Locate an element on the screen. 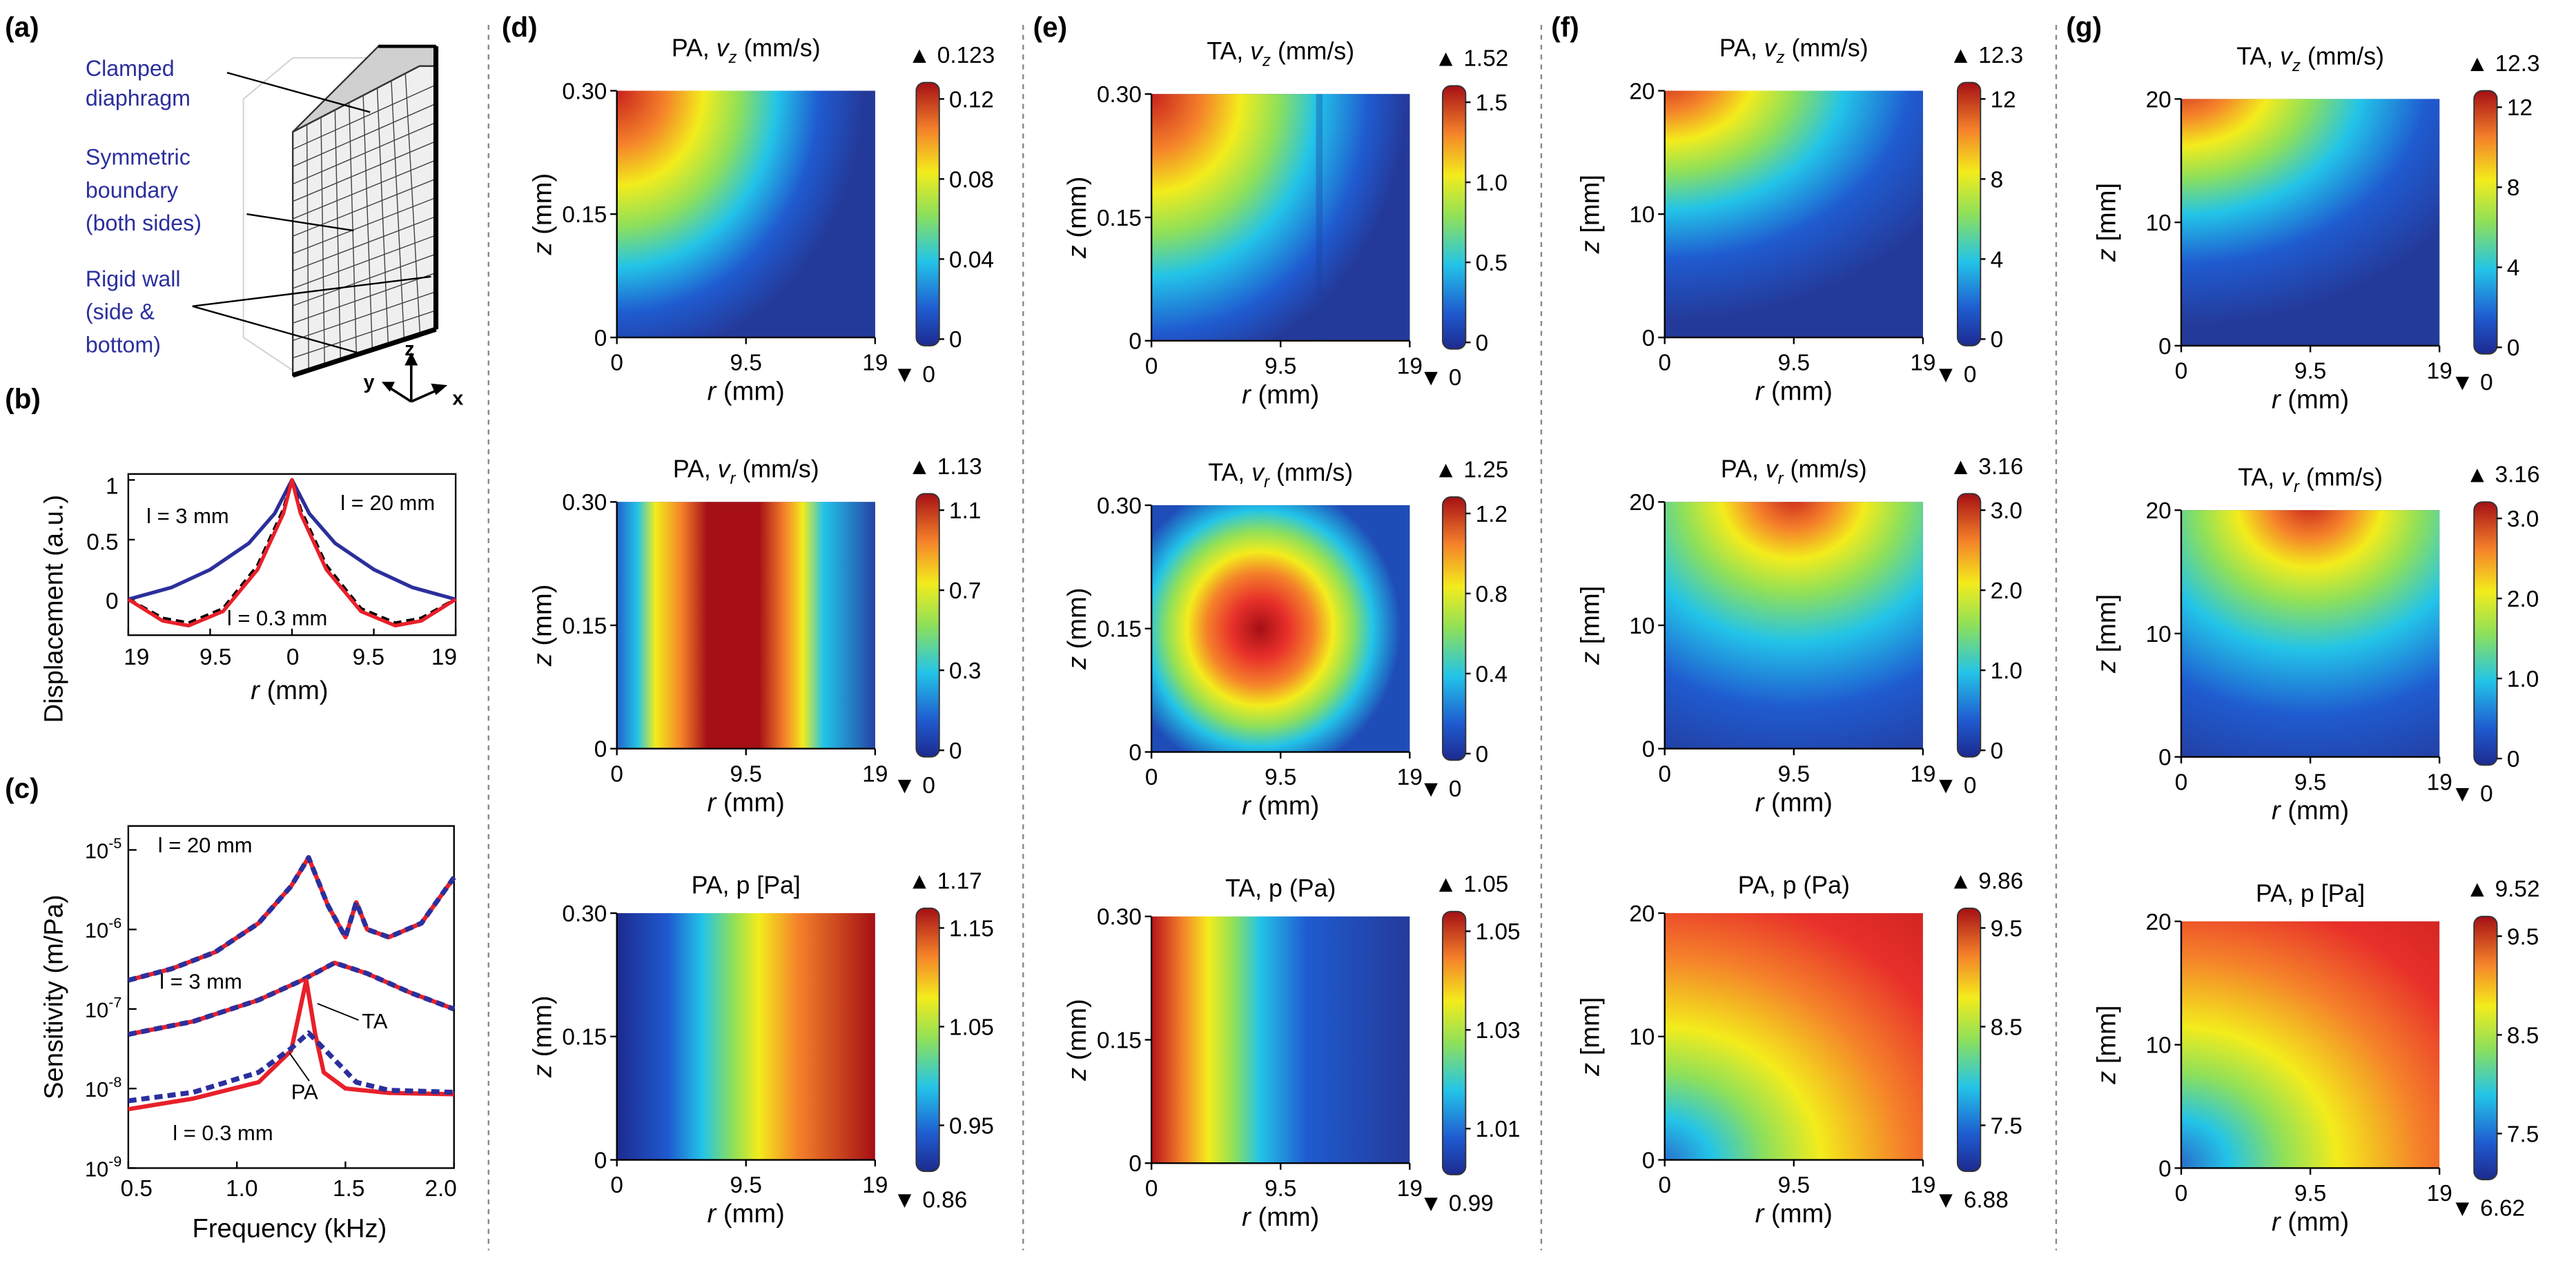 This screenshot has height=1272, width=2576. colorbar-tick-label: 1.05 is located at coordinates (1498, 932).